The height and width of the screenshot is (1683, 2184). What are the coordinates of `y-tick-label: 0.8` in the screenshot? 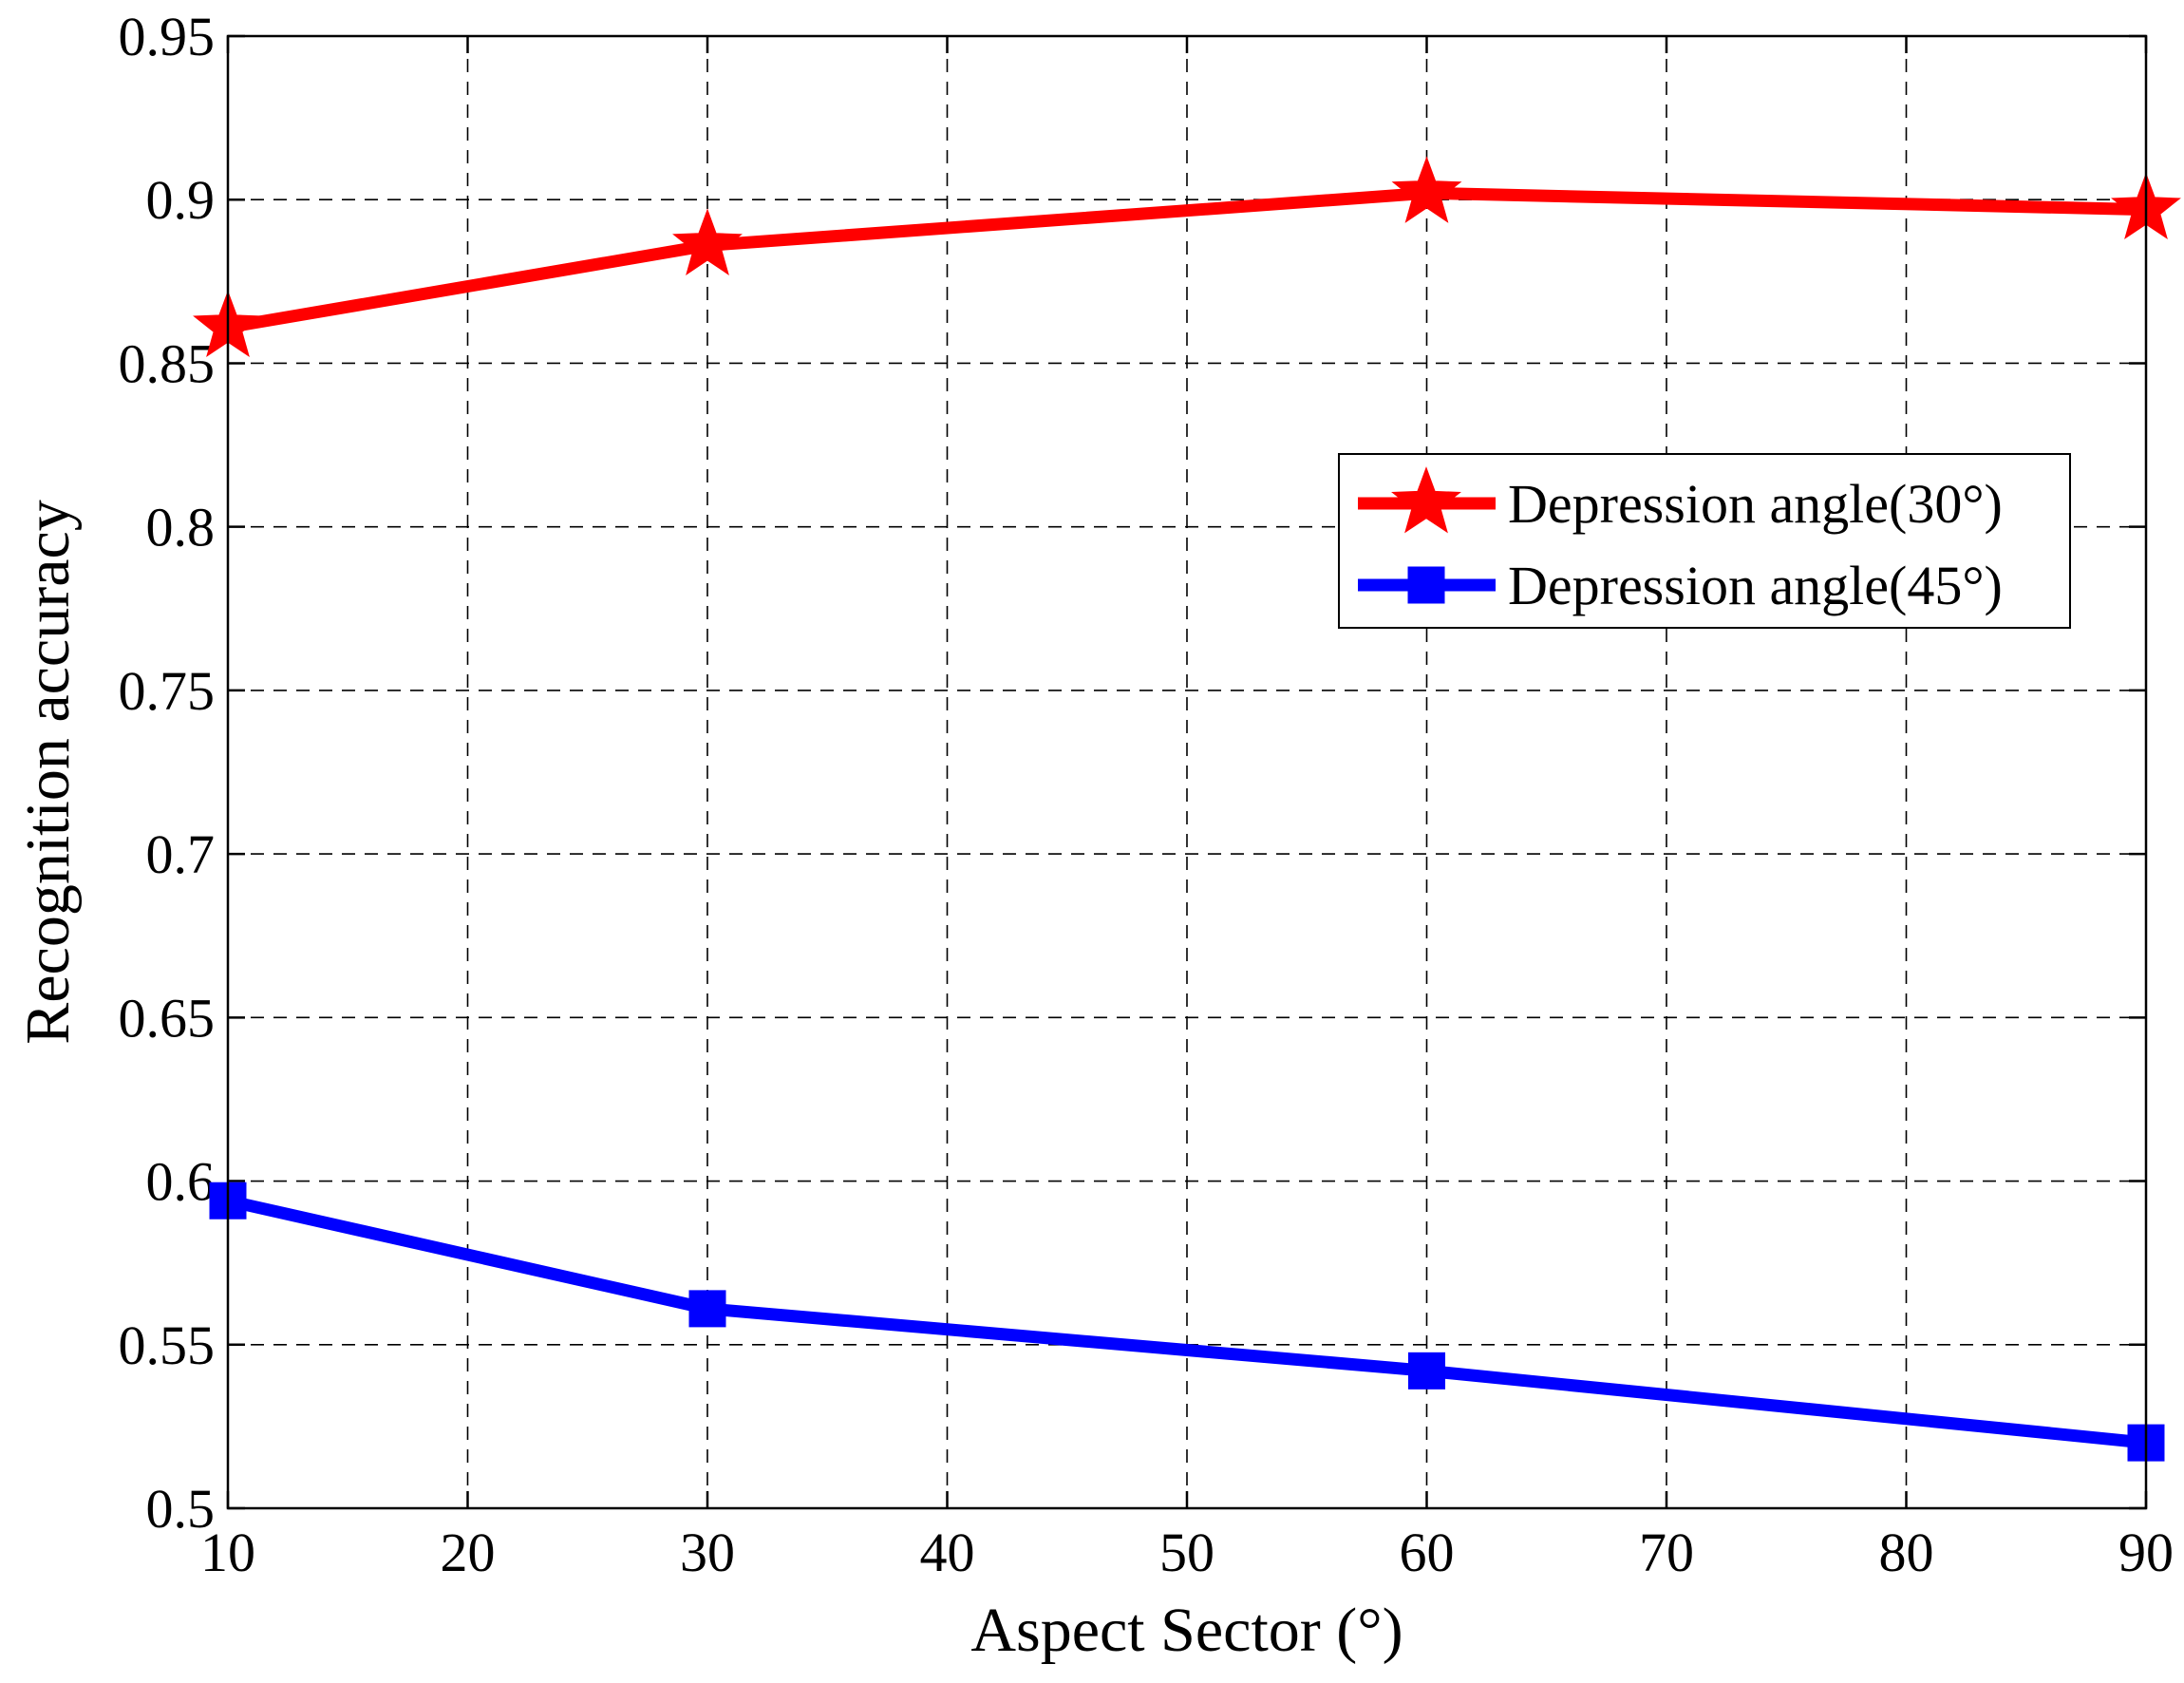 It's located at (181, 527).